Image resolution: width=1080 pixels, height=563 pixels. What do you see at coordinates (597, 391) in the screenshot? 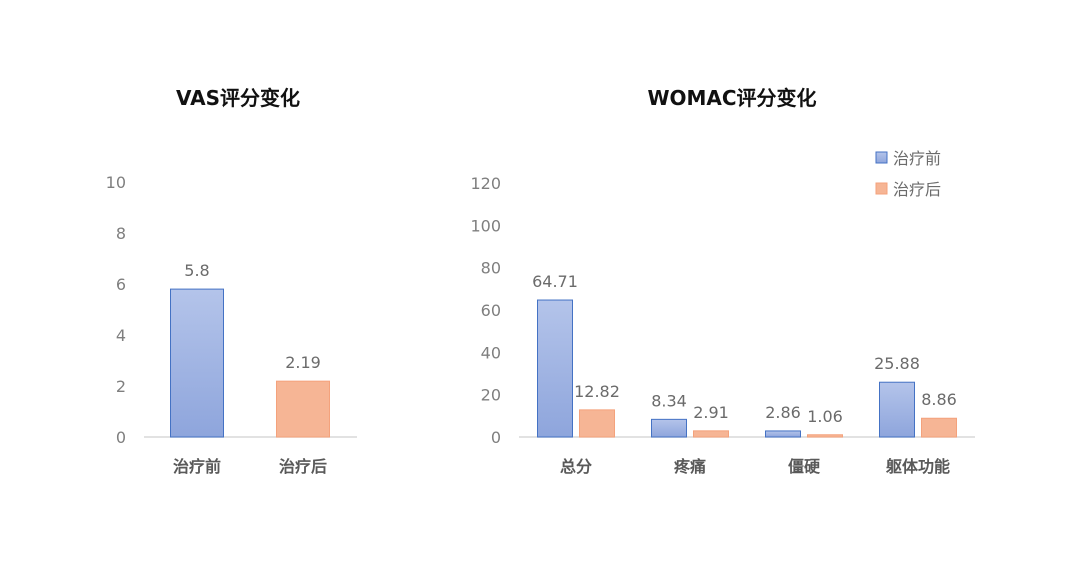
I see `bar-value-label: 12.82` at bounding box center [597, 391].